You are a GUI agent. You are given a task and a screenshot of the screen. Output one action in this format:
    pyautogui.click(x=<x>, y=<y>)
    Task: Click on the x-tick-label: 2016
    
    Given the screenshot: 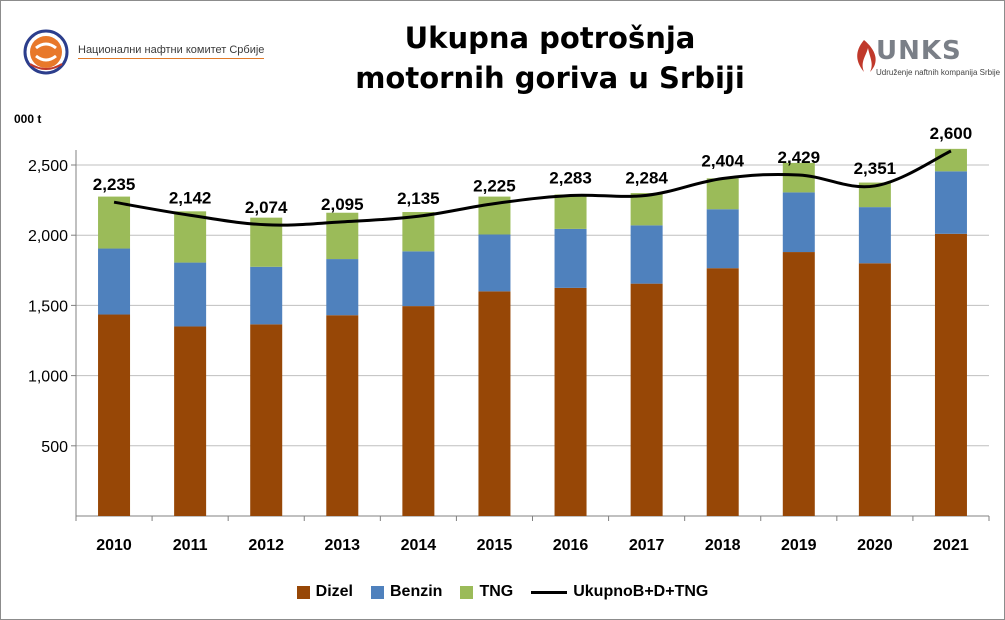 What is the action you would take?
    pyautogui.click(x=571, y=545)
    